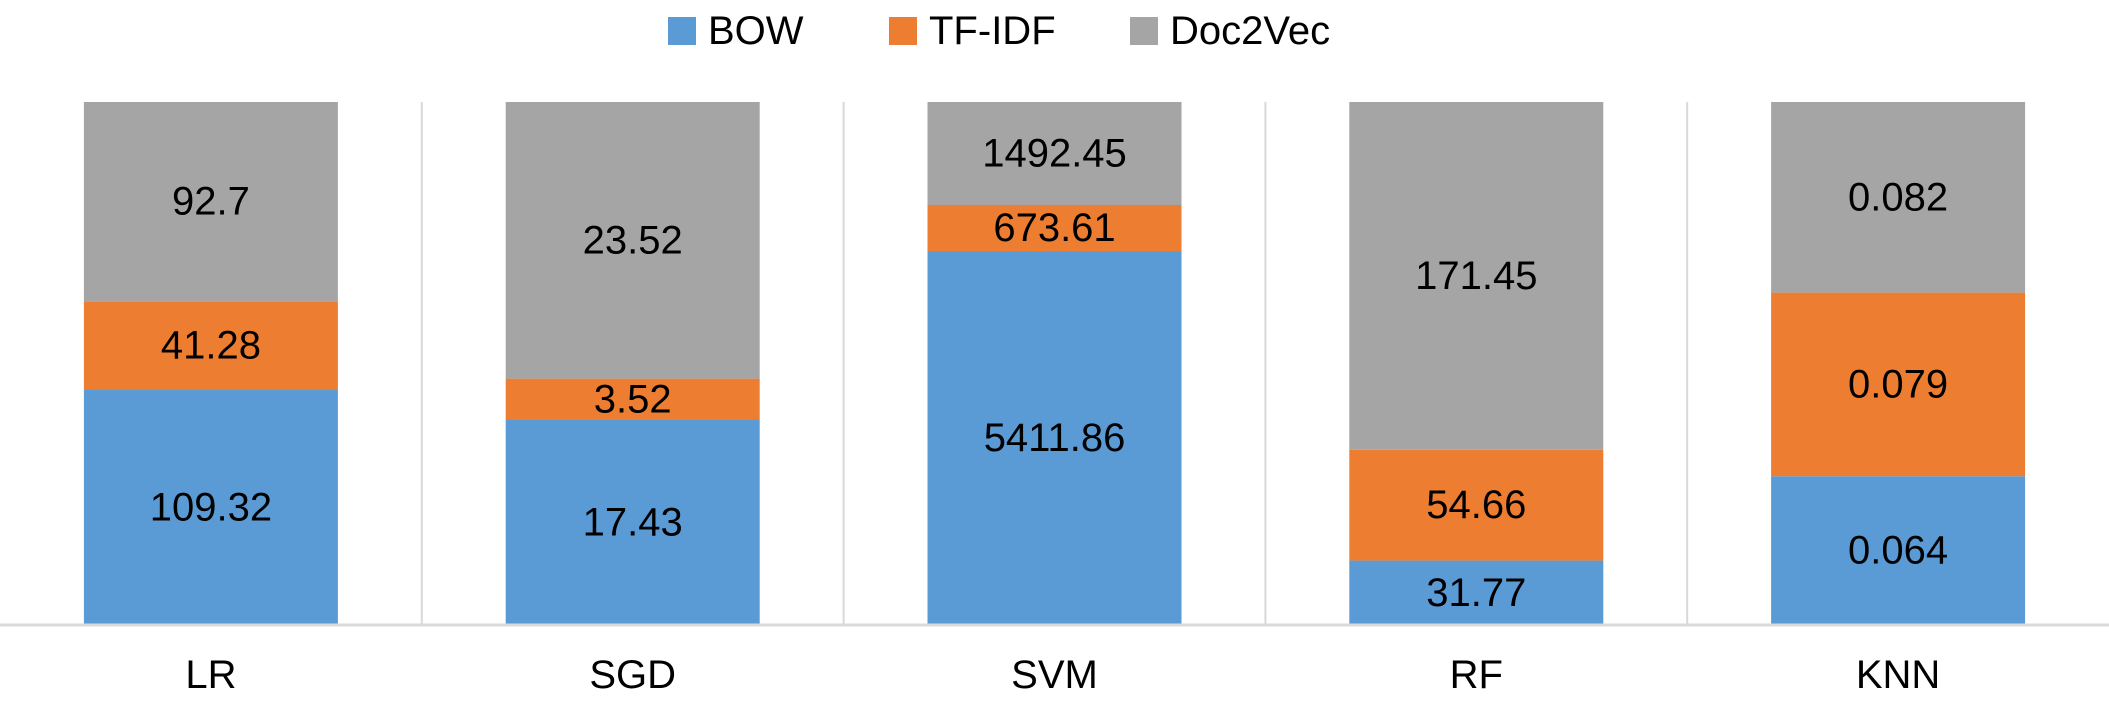 The width and height of the screenshot is (2109, 720). What do you see at coordinates (756, 31) in the screenshot?
I see `legend-label-bow: BOW` at bounding box center [756, 31].